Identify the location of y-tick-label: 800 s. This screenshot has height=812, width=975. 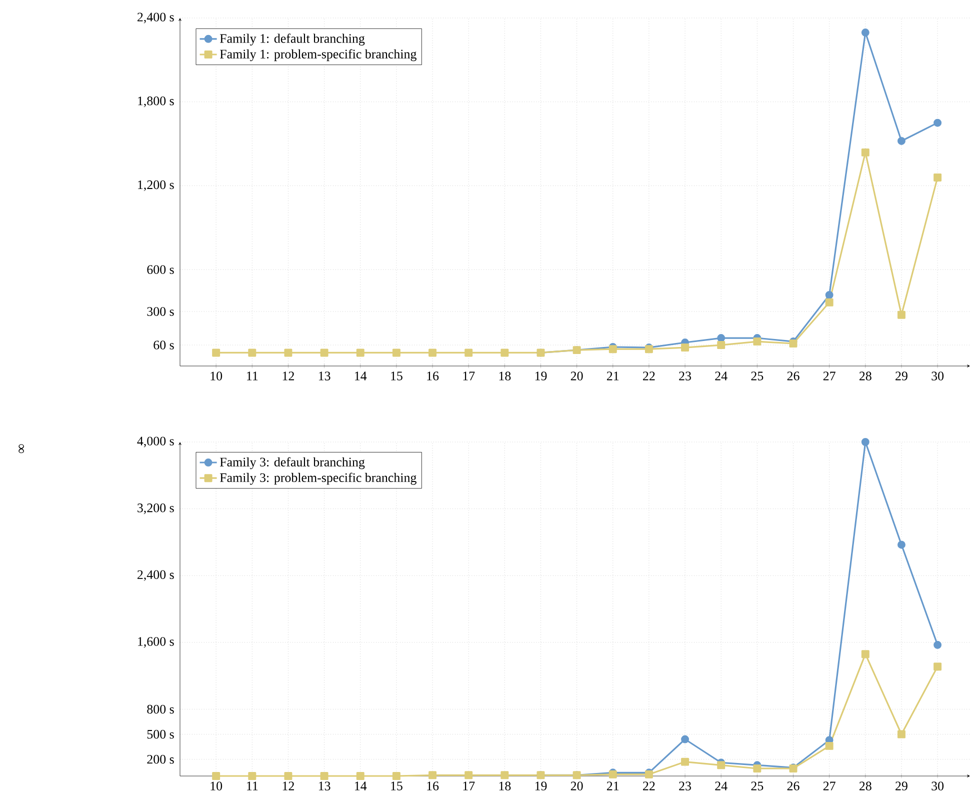
(160, 709).